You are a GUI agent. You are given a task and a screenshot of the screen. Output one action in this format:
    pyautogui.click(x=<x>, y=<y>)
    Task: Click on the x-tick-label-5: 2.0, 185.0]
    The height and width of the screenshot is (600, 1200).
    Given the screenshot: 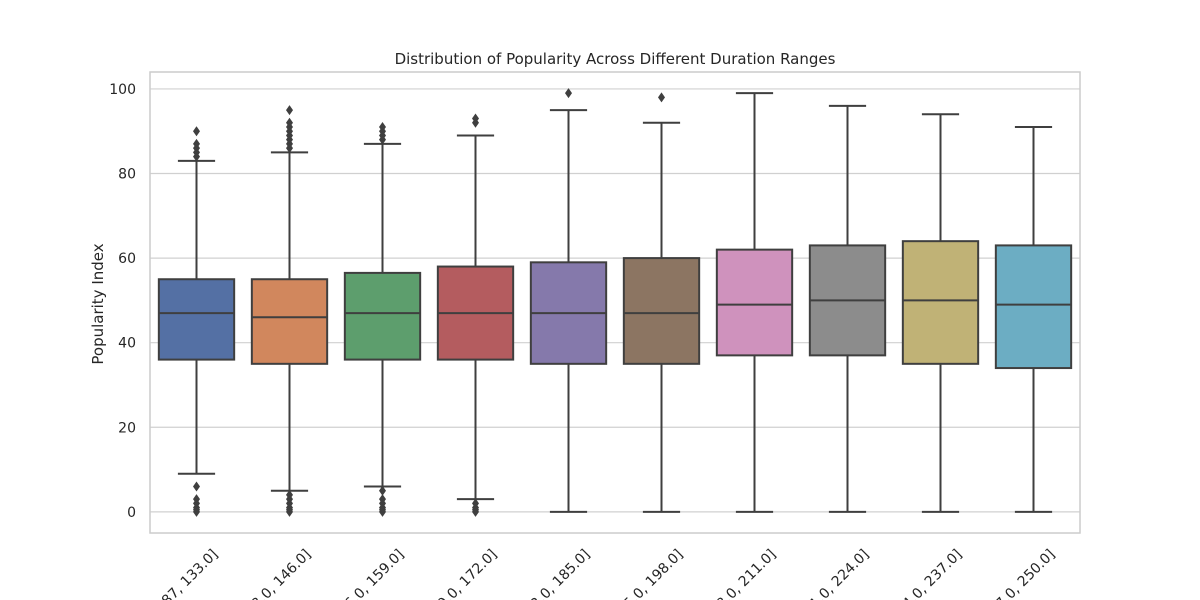 What is the action you would take?
    pyautogui.click(x=561, y=573)
    